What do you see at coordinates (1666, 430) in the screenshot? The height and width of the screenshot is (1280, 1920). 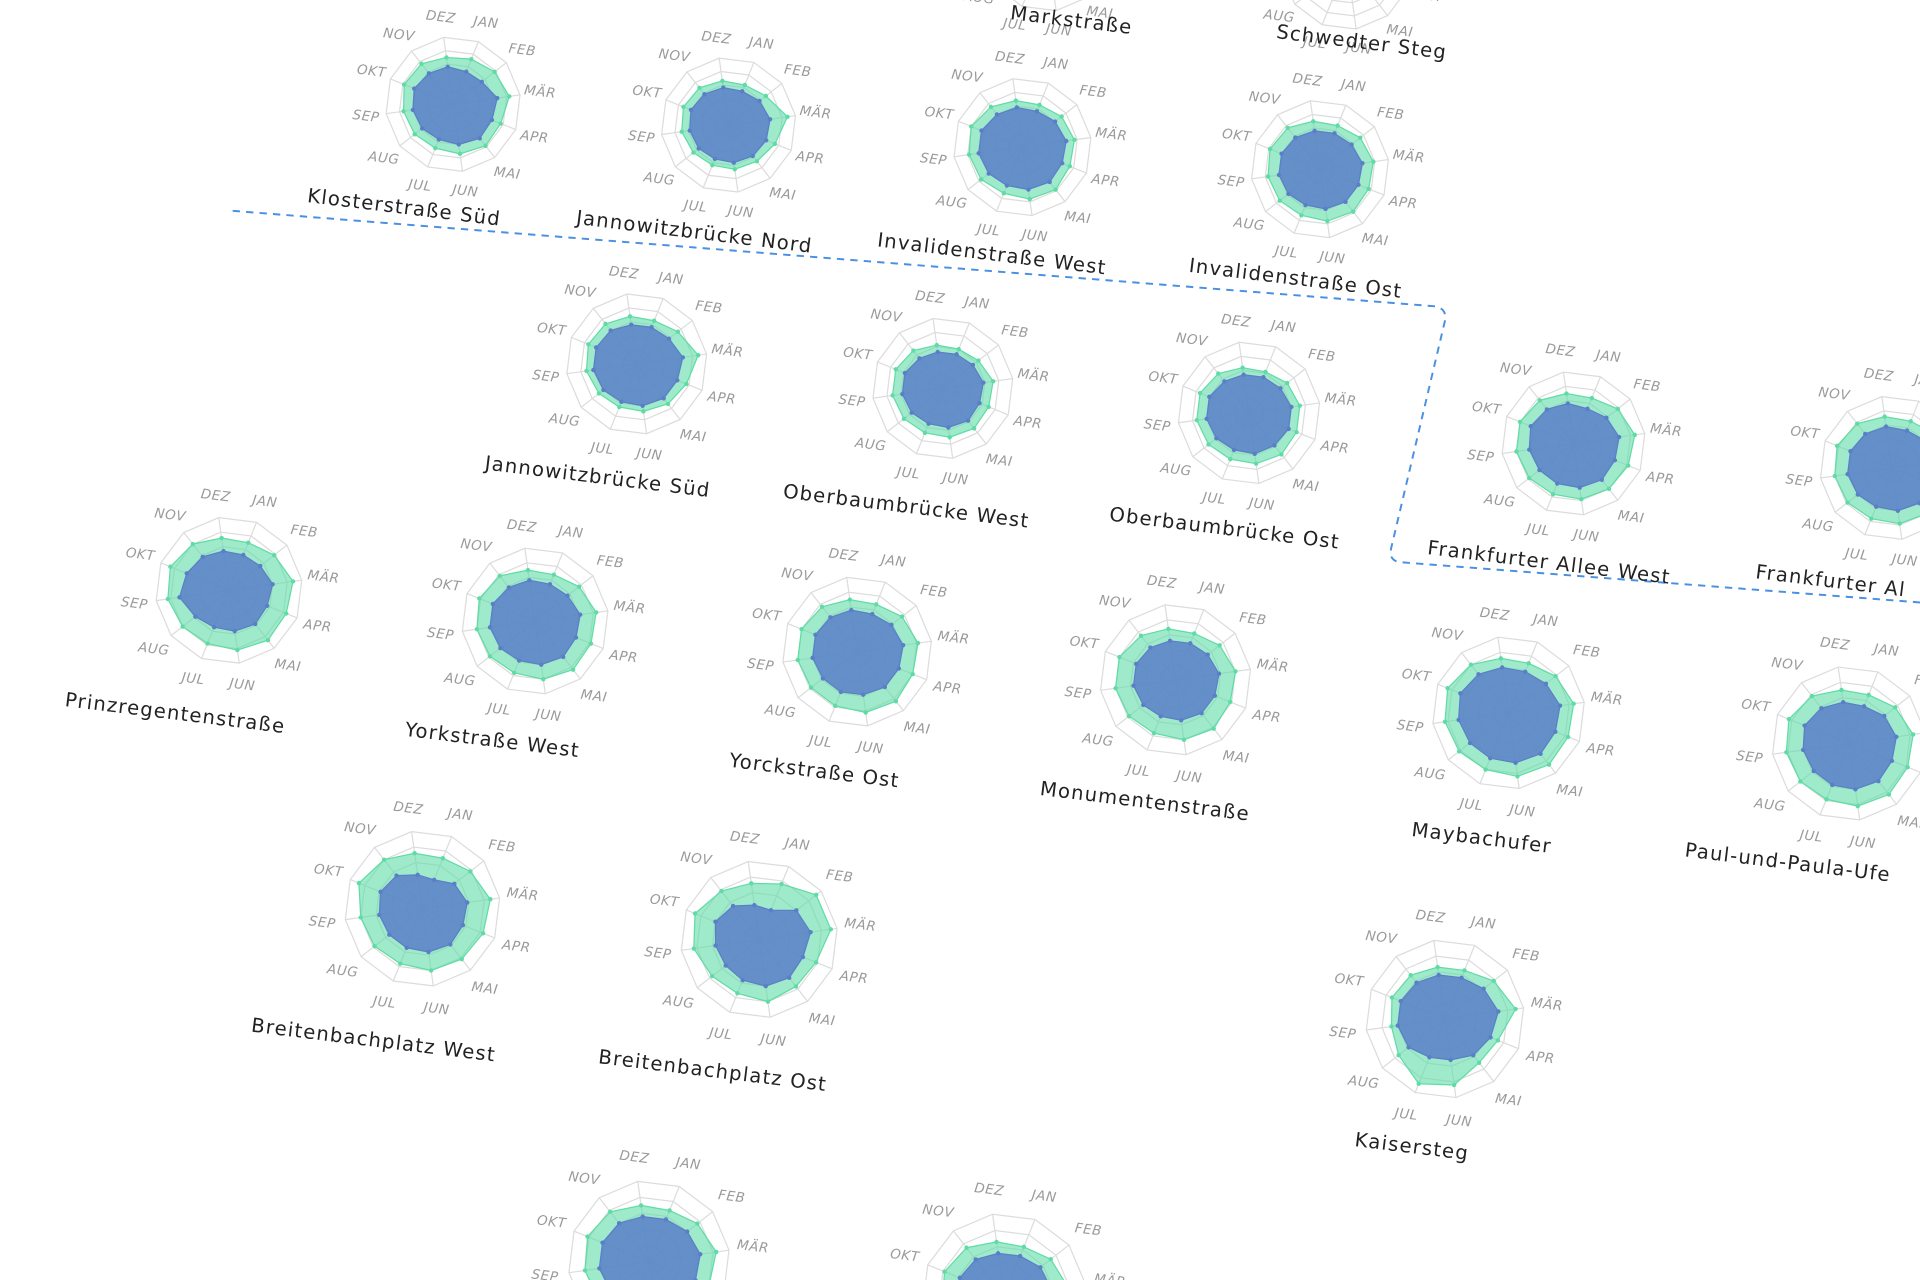 I see `month-label: MÄR` at bounding box center [1666, 430].